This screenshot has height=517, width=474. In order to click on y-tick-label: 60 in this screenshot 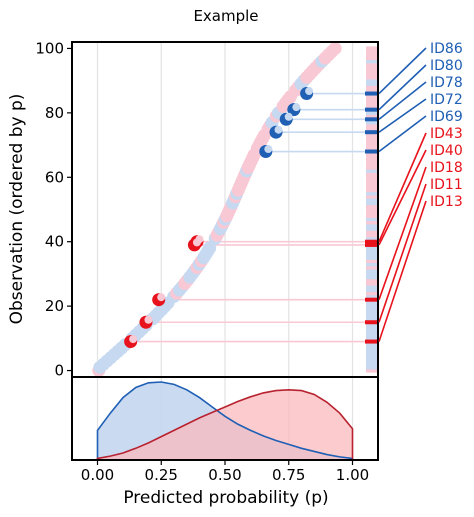, I will do `click(54, 177)`.